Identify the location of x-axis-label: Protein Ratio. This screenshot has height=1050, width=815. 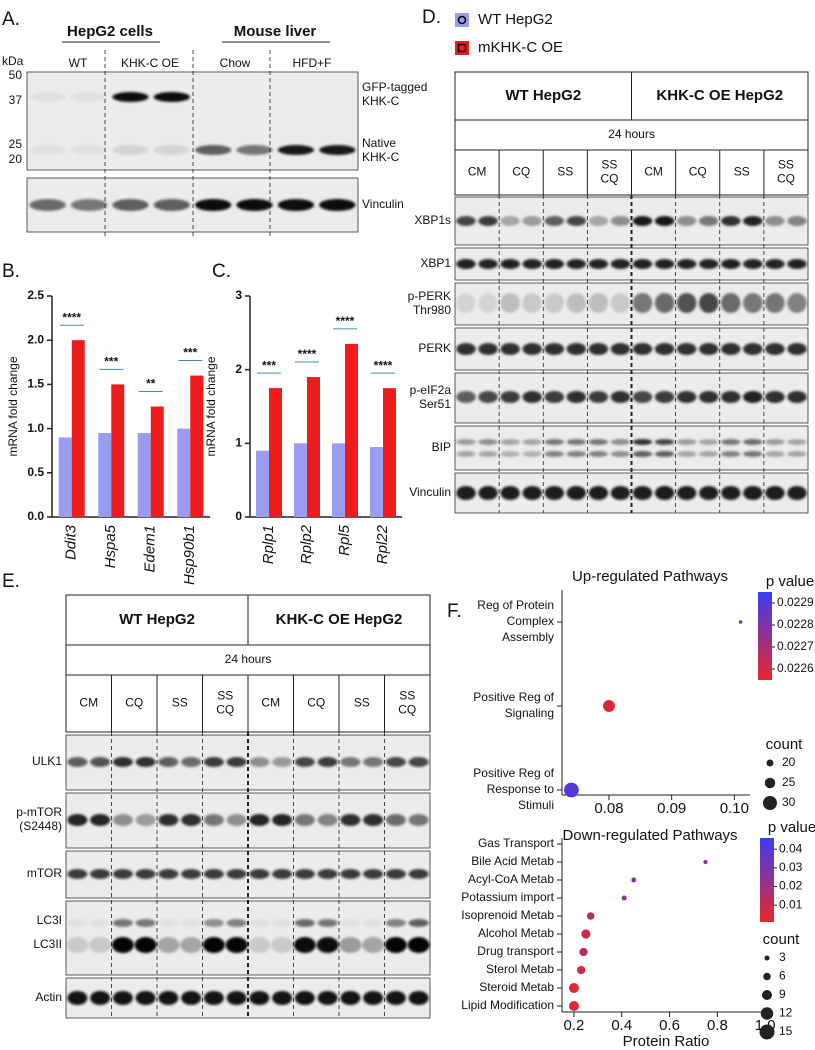
(666, 1041).